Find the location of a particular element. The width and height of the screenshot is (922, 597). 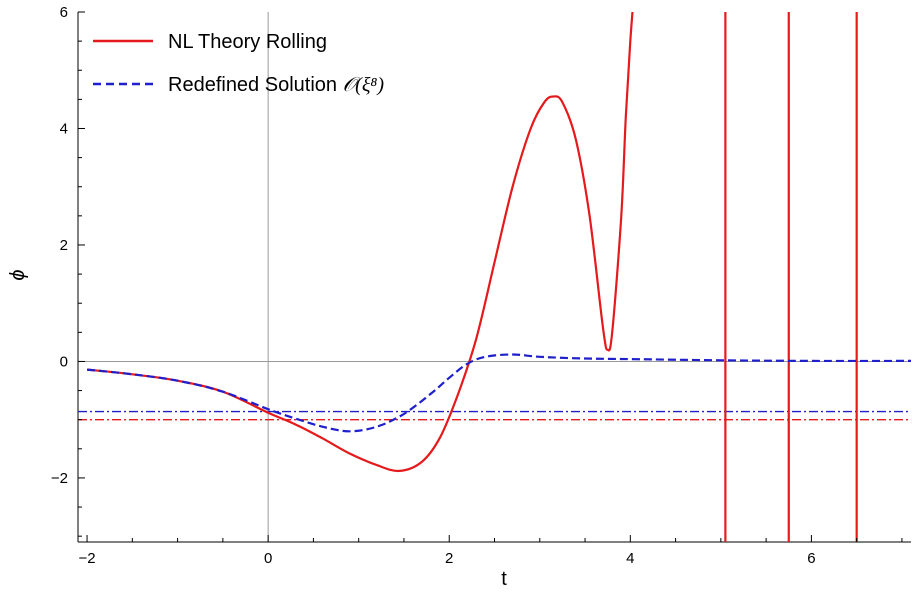

y-tick-label: 0 is located at coordinates (64, 361).